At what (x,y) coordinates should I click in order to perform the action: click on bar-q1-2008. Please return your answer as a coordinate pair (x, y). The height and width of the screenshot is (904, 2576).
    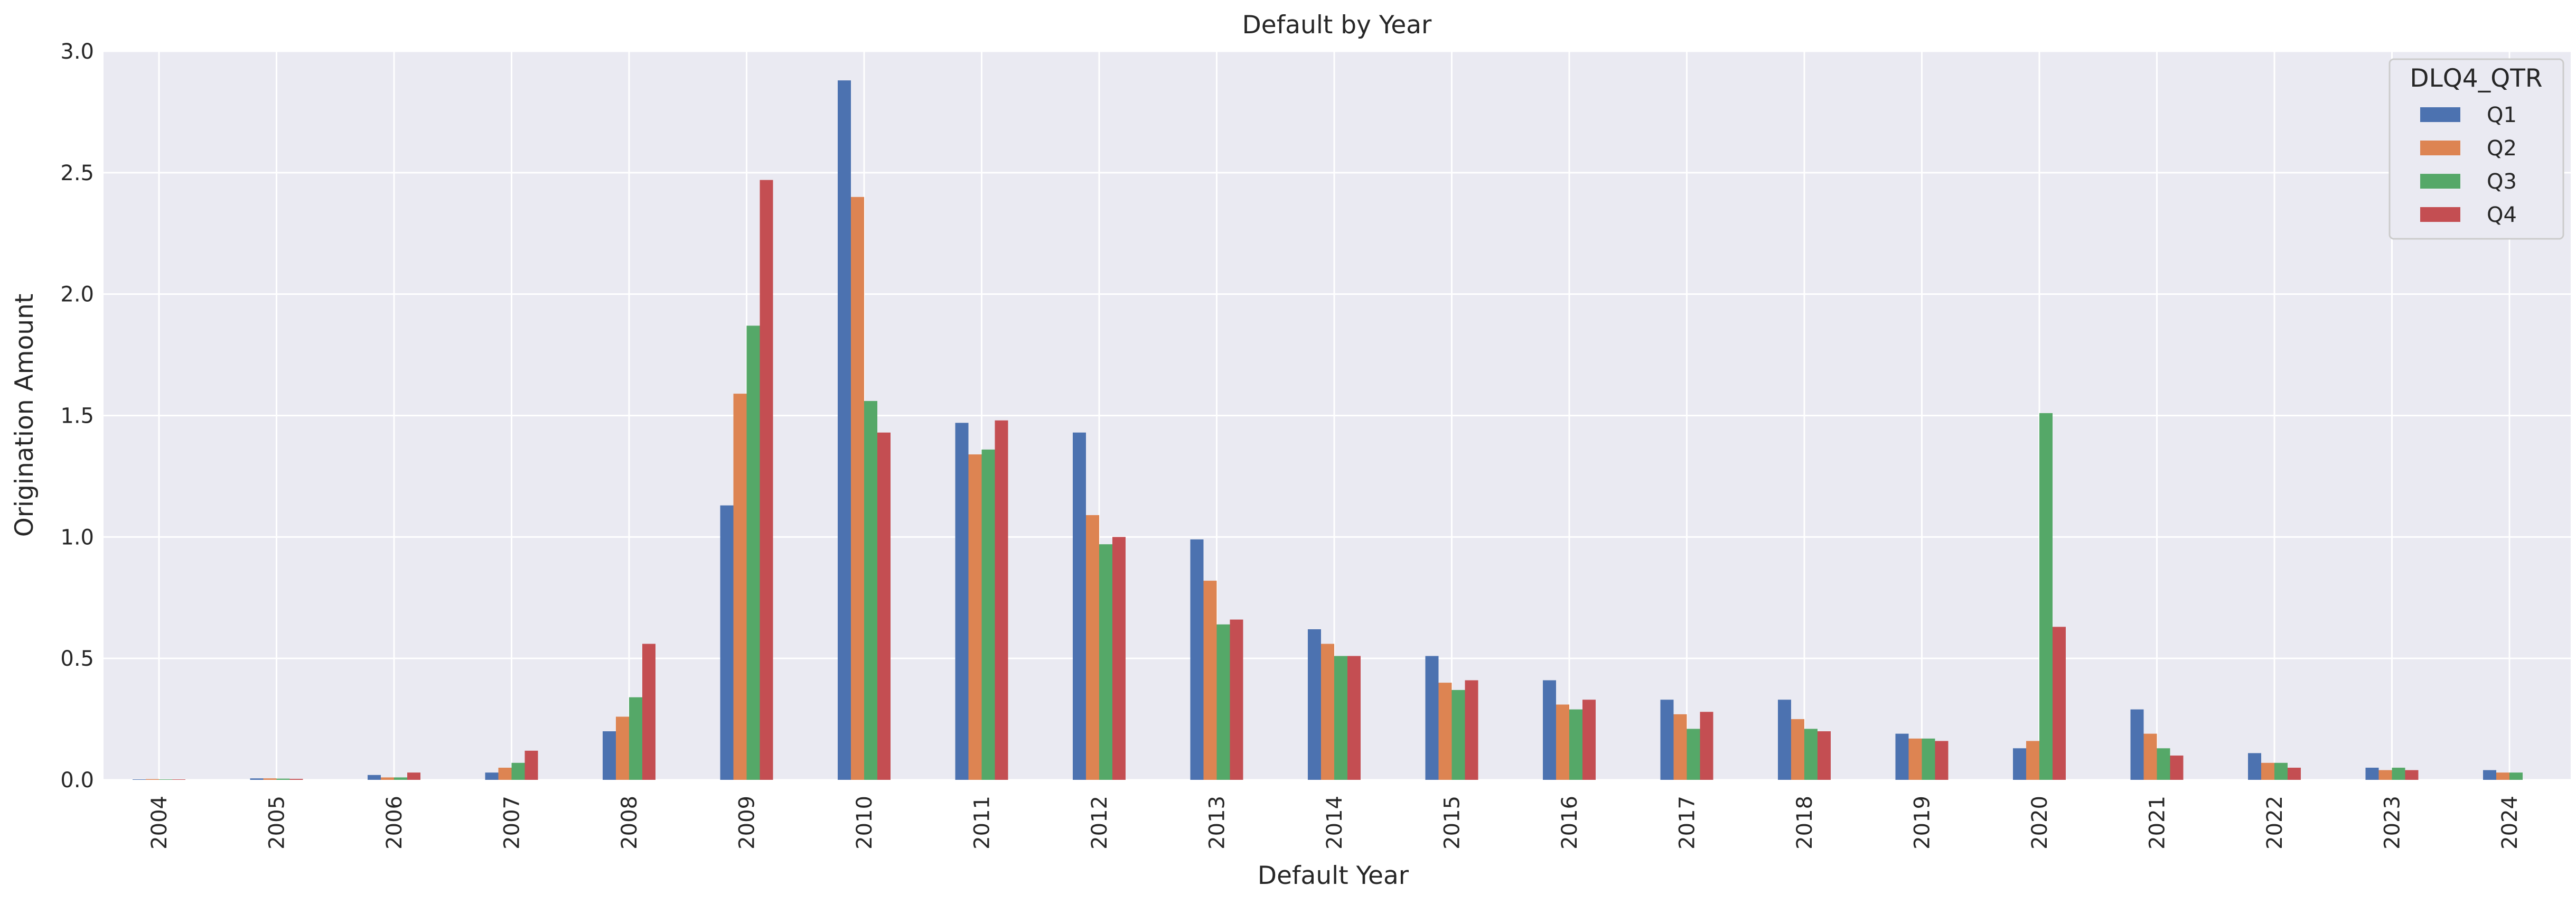
    Looking at the image, I should click on (609, 755).